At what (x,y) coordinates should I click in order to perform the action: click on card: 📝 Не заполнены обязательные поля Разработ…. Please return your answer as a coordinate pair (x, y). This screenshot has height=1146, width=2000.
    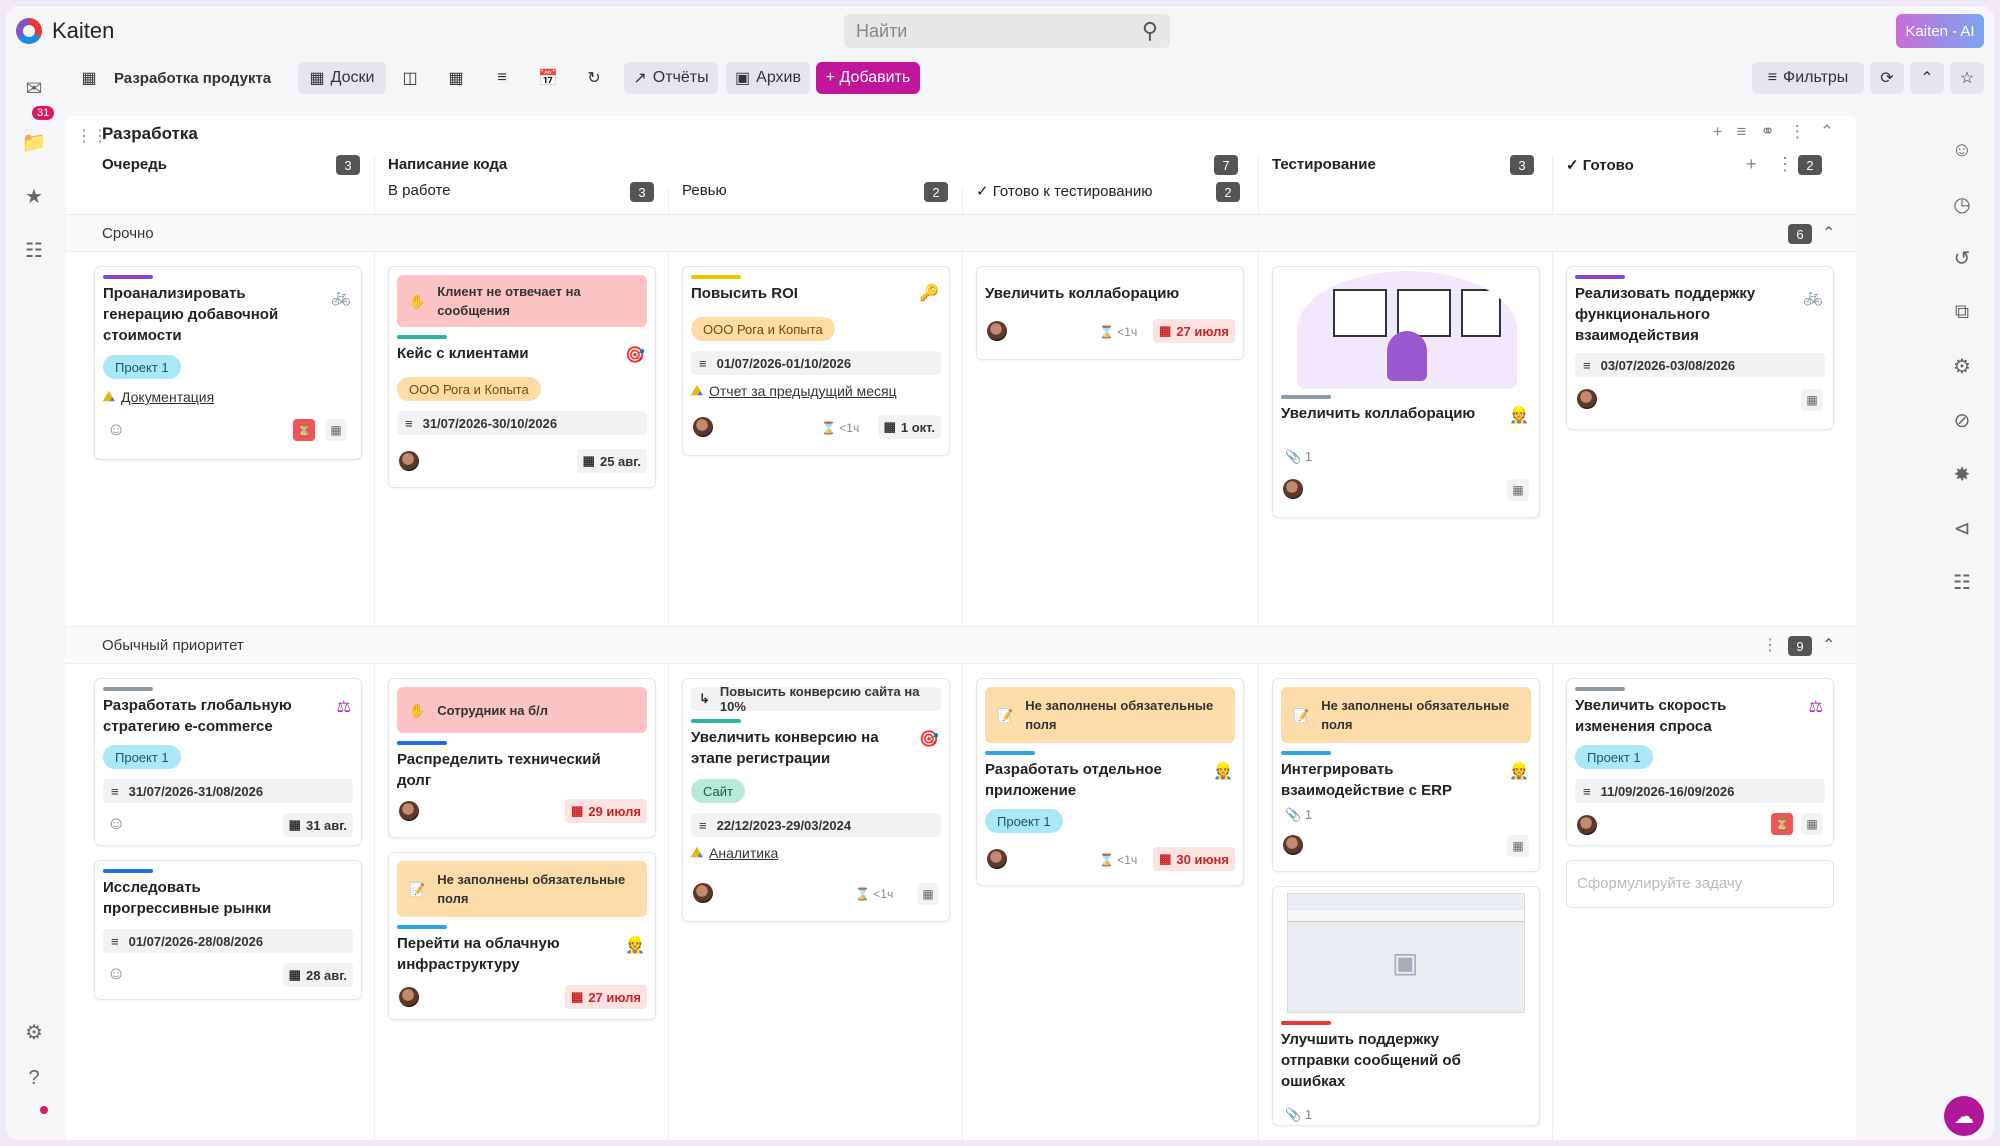
    Looking at the image, I should click on (1110, 782).